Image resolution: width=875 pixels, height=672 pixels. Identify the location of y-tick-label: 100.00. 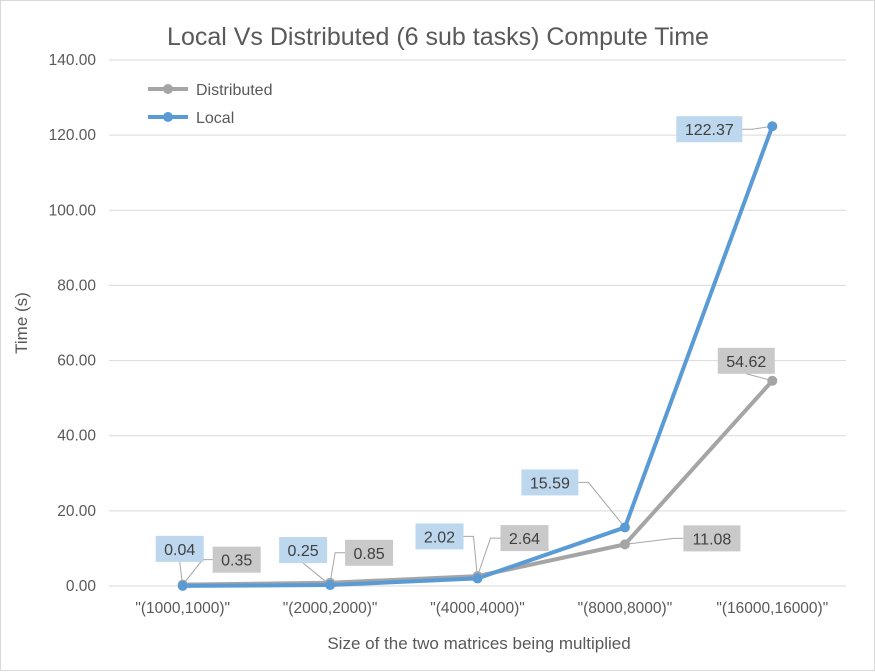
(73, 210).